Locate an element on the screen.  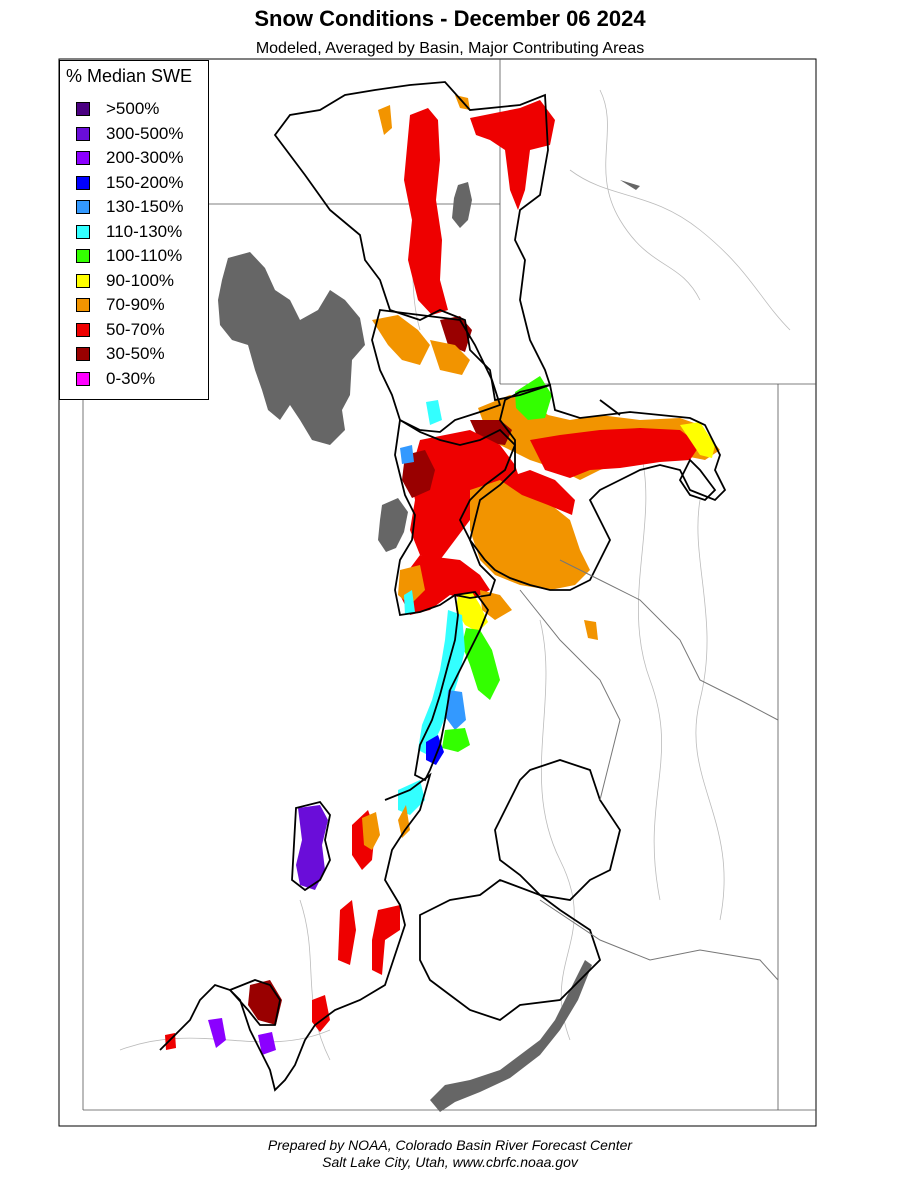
great-salt-lake is located at coordinates (291, 348).